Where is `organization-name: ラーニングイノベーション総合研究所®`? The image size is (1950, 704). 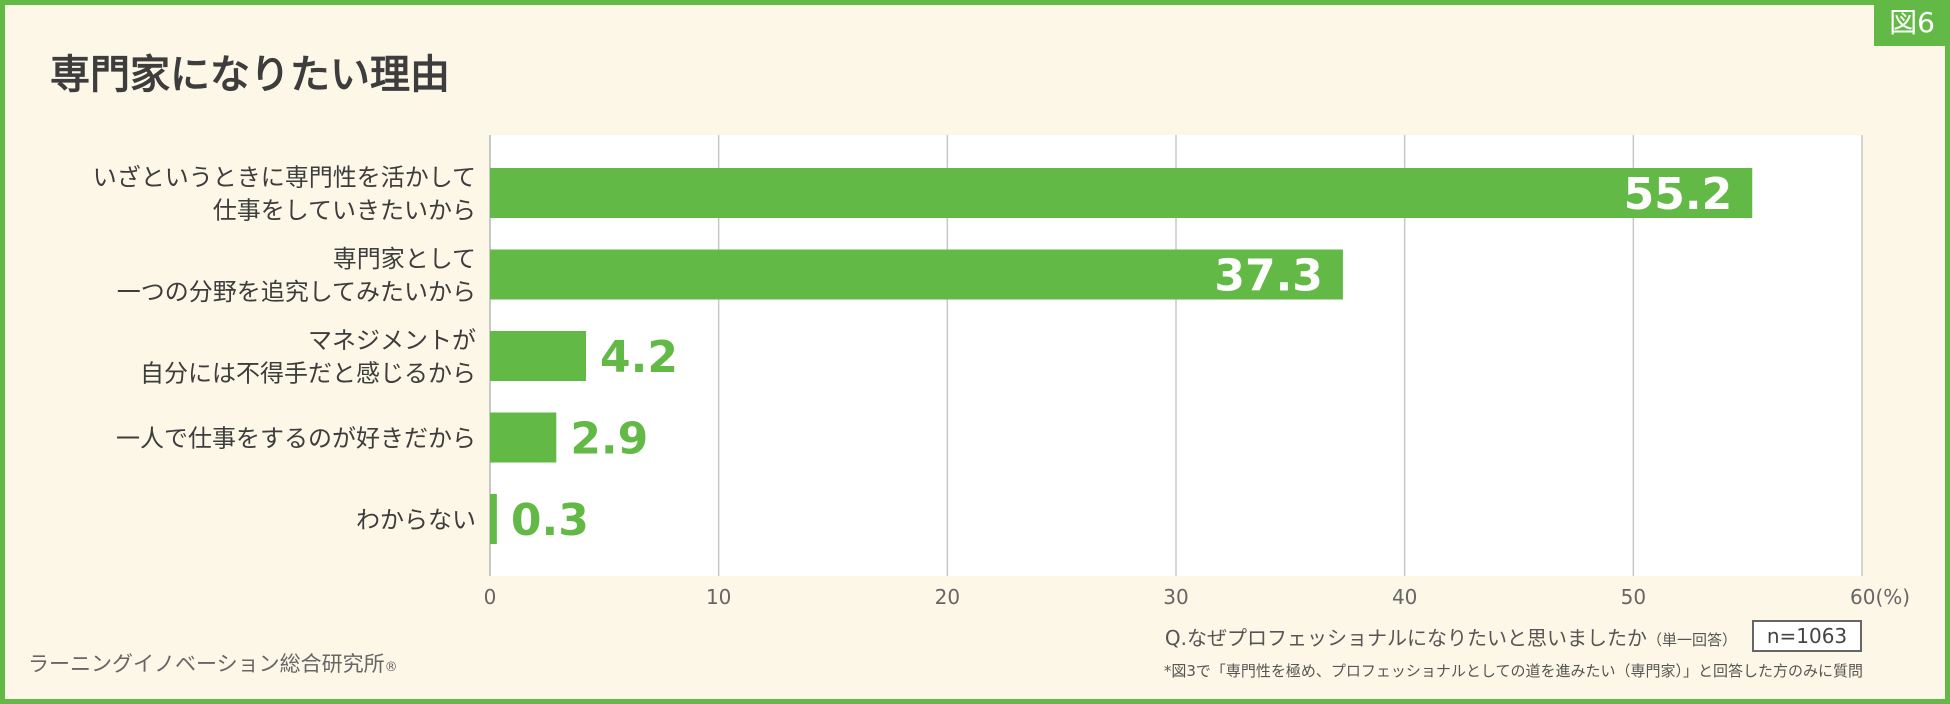 organization-name: ラーニングイノベーション総合研究所® is located at coordinates (213, 663).